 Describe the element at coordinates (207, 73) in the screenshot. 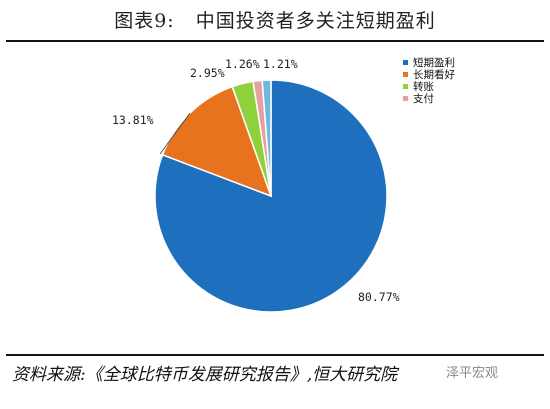

I see `data-label-2: 2.95%` at that location.